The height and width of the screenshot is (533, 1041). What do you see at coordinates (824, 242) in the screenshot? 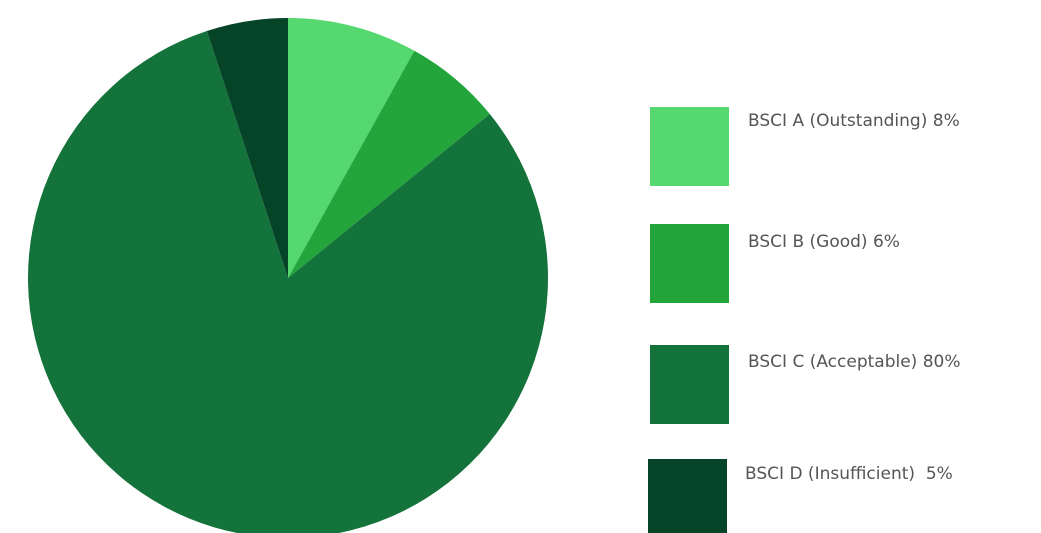
I see `legend-label-b: BSCI B (Good) 6%` at bounding box center [824, 242].